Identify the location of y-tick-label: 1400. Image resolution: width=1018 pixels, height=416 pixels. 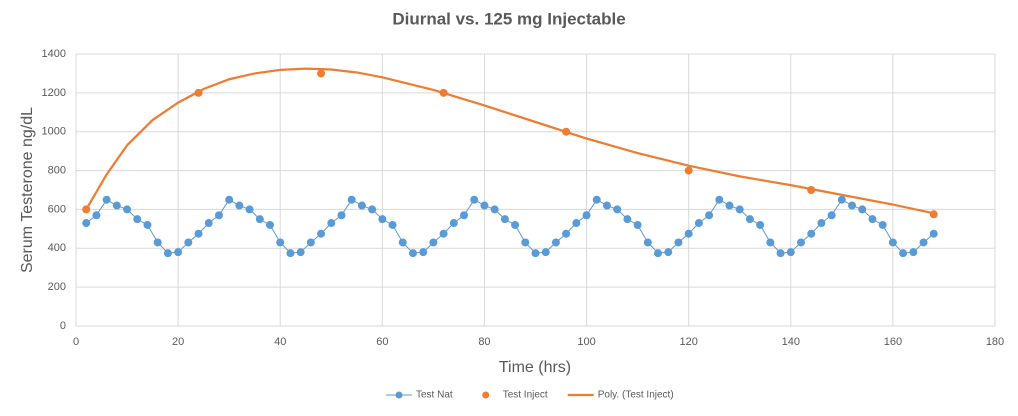
(54, 54).